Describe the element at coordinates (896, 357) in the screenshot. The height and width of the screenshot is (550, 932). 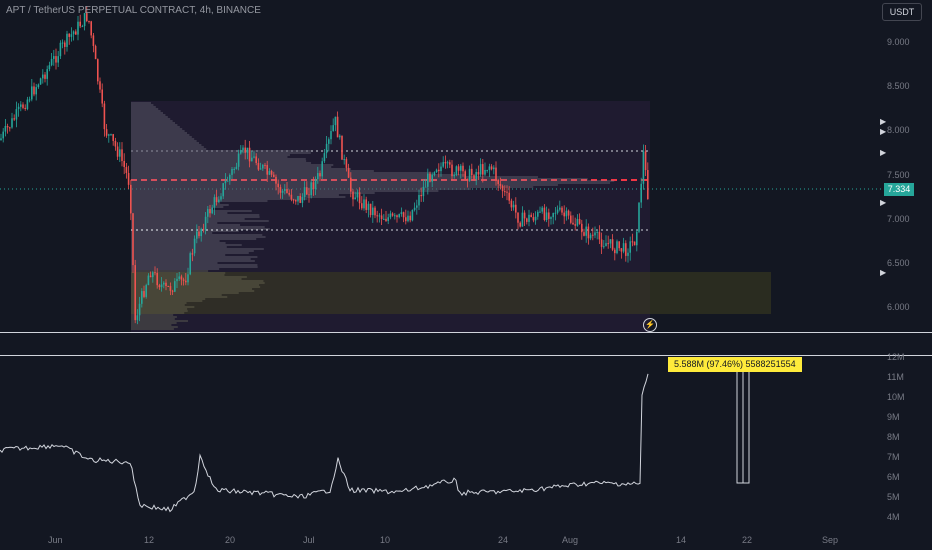
I see `volume-tick: 12M` at that location.